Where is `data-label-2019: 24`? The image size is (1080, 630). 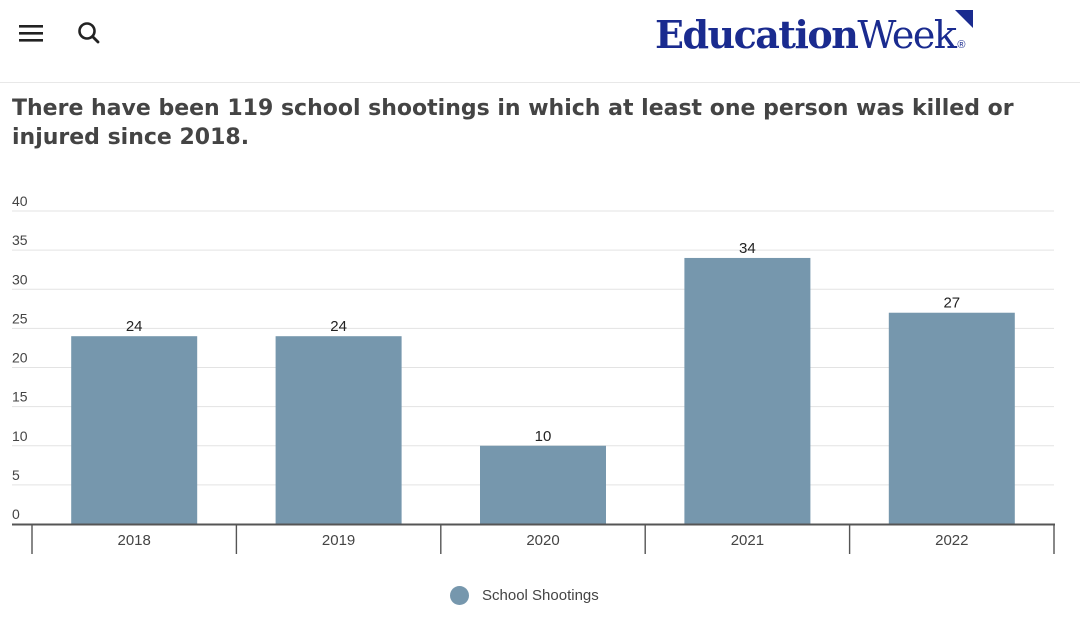
data-label-2019: 24 is located at coordinates (338, 326).